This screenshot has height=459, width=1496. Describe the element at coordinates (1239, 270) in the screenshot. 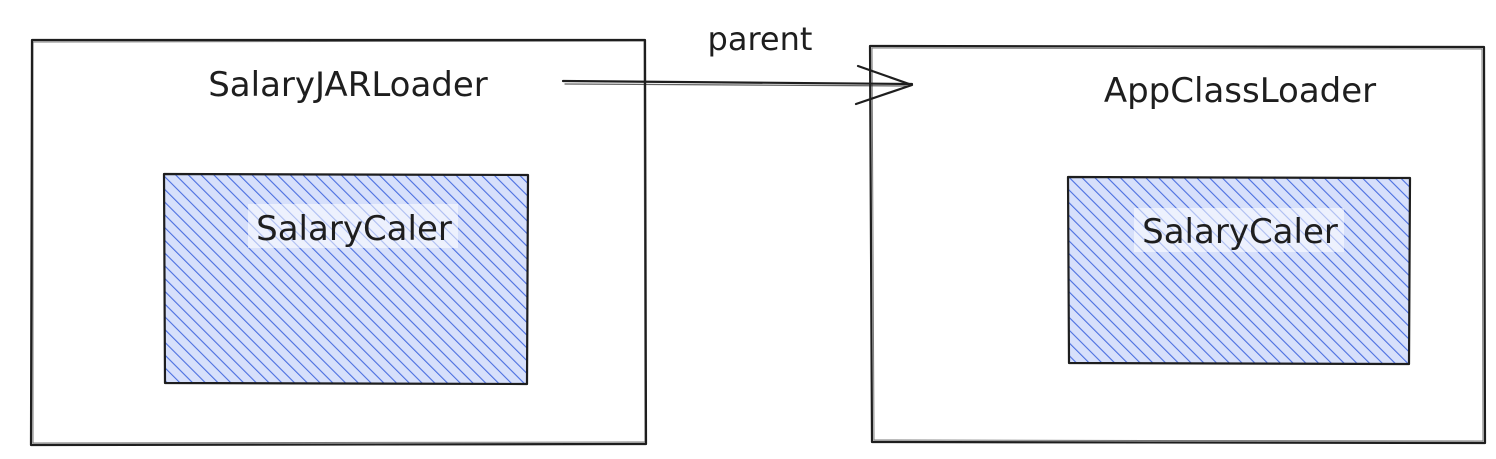

I see `class-box-salary-caler-right: SalaryCaler` at that location.